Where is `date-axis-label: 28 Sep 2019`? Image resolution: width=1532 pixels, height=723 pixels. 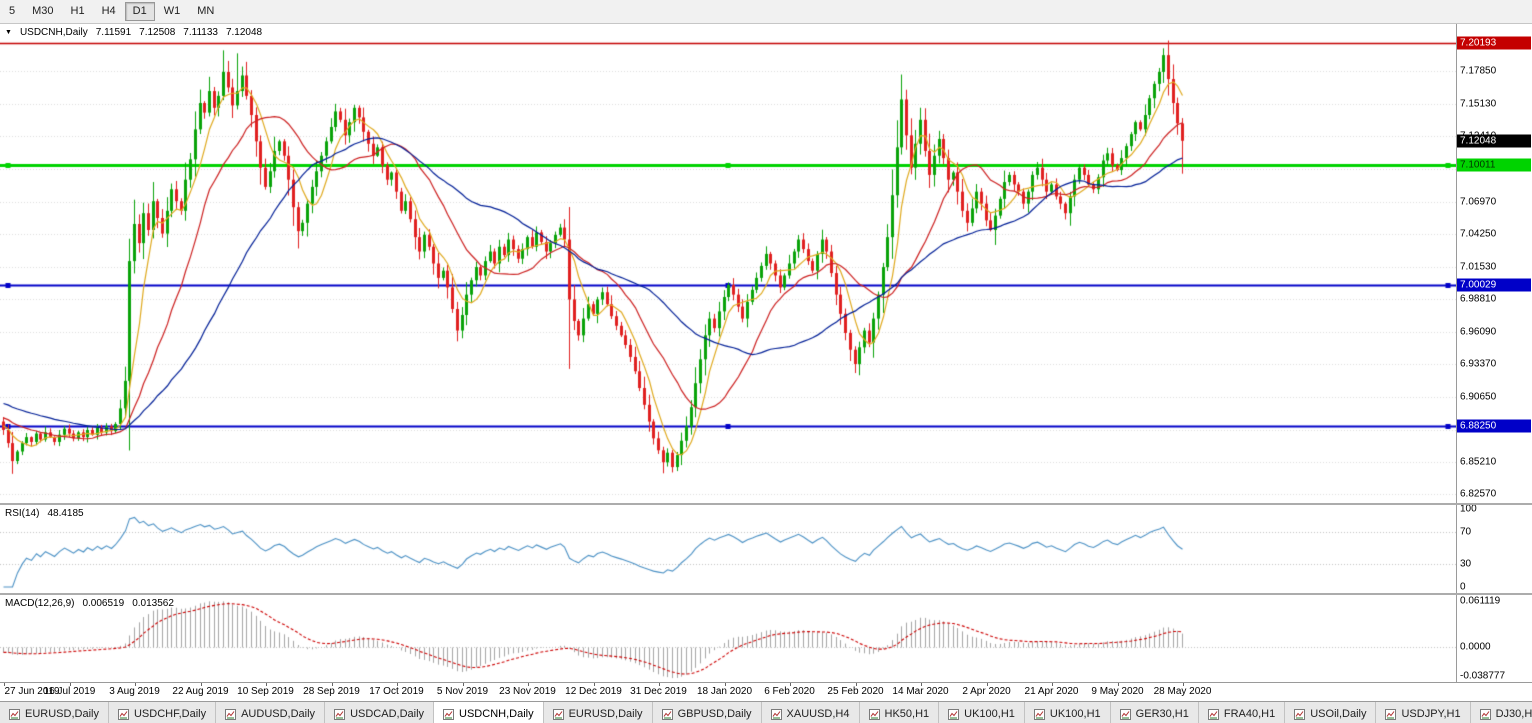 date-axis-label: 28 Sep 2019 is located at coordinates (331, 691).